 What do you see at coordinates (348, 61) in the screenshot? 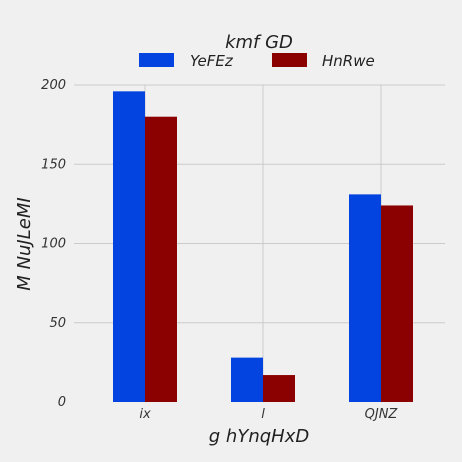
I see `legend-label-hnrwe: HnRwe` at bounding box center [348, 61].